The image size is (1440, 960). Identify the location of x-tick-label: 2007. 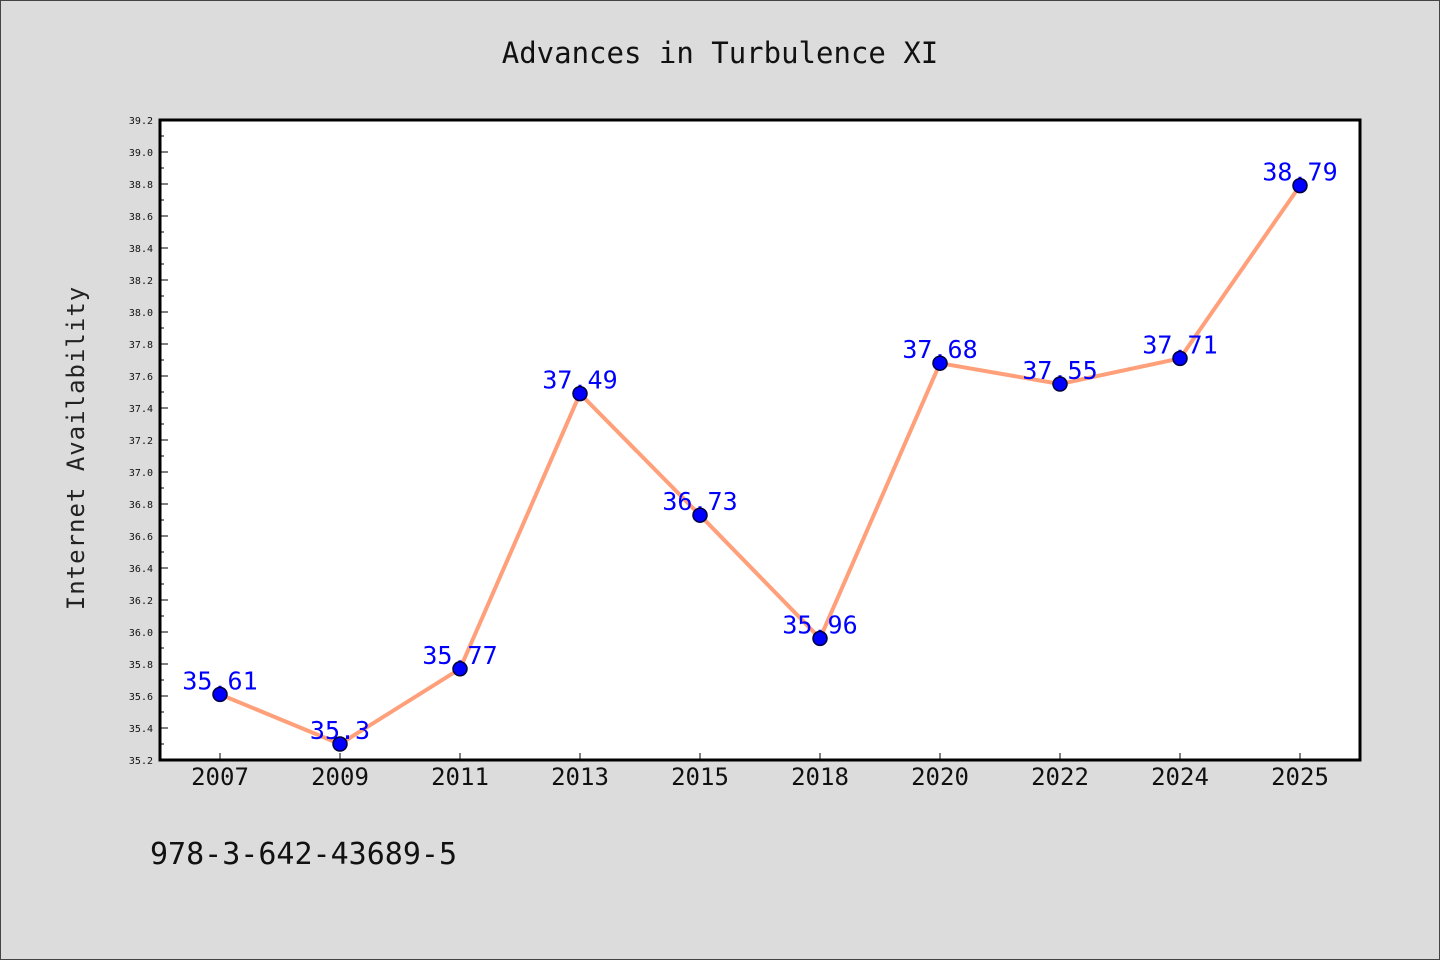
(220, 777).